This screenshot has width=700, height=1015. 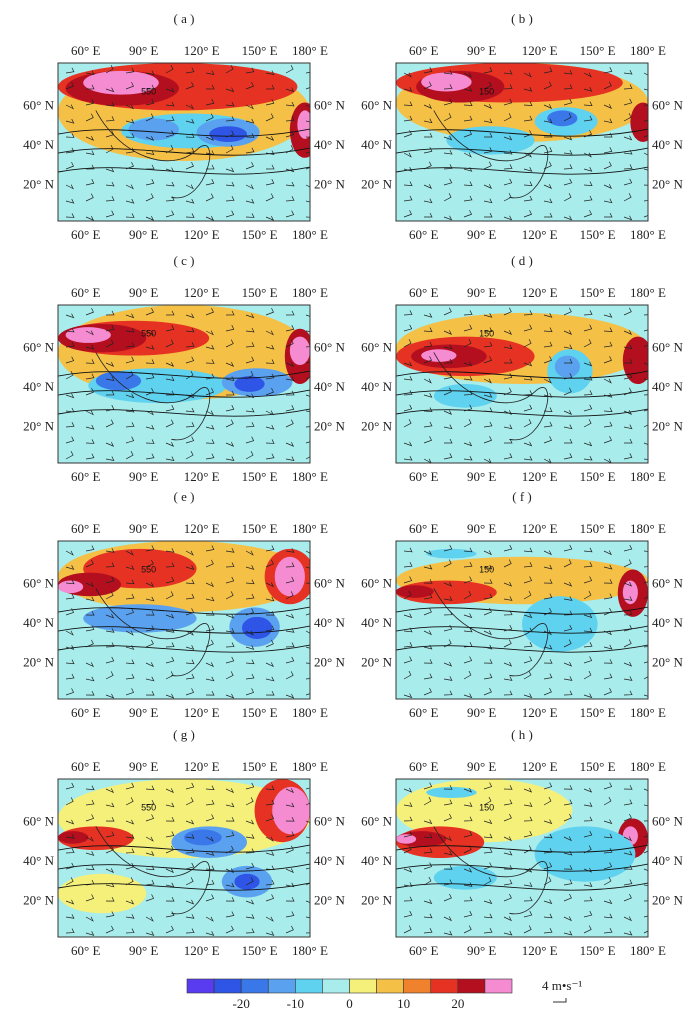 What do you see at coordinates (260, 950) in the screenshot?
I see `lon-tick-label: 150° E` at bounding box center [260, 950].